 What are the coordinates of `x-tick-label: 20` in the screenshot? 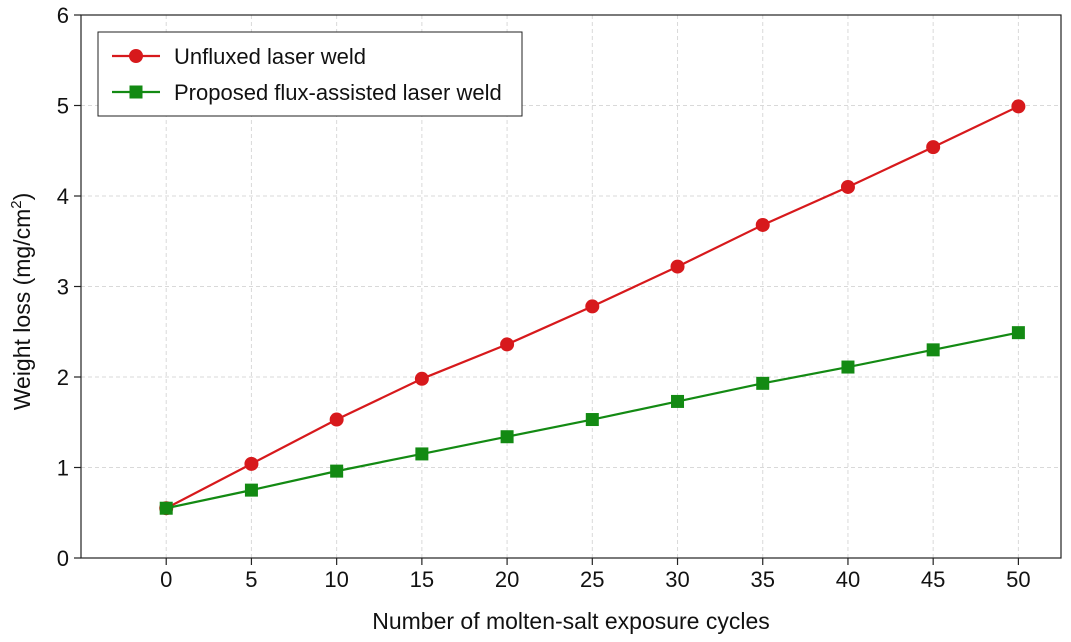 It's located at (507, 579).